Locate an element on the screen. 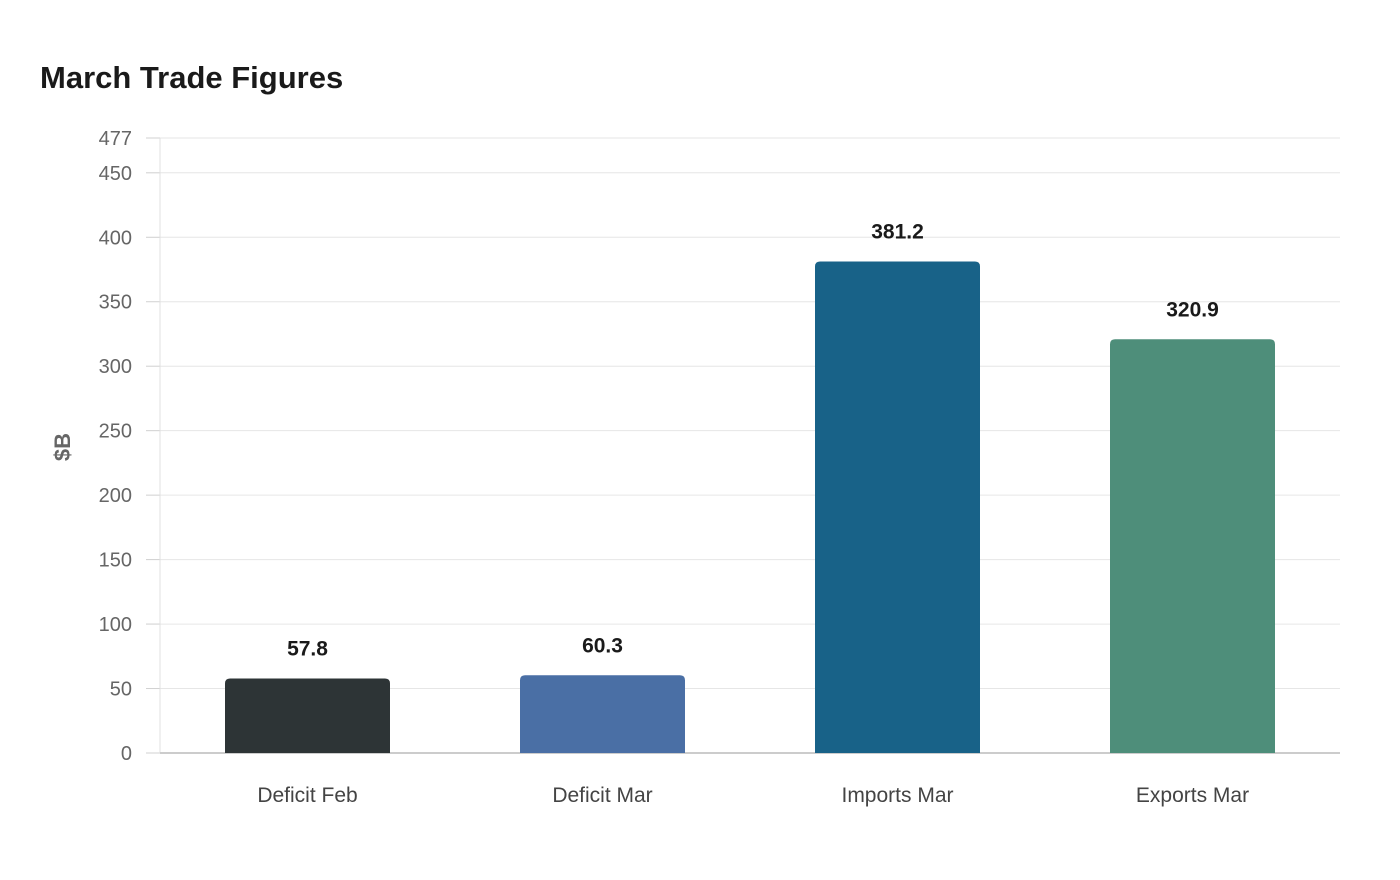  y-tick-label: 150 is located at coordinates (115, 561).